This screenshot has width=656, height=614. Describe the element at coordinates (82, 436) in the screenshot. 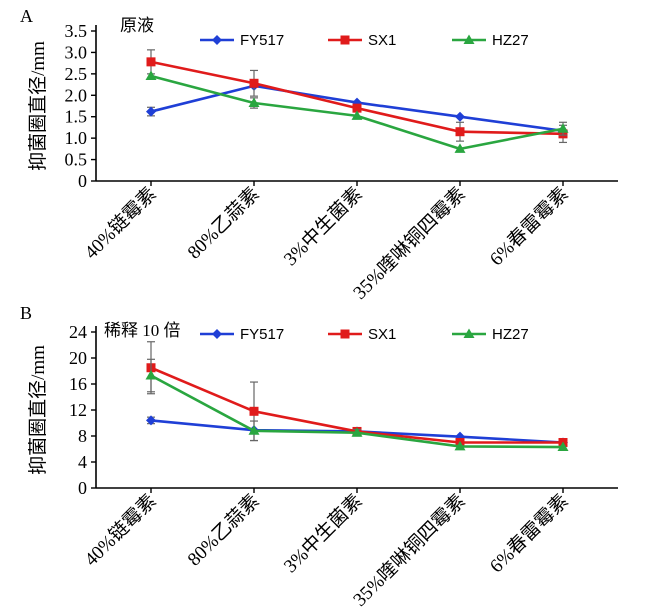

I see `panel-b-y-tick-label: 8` at that location.